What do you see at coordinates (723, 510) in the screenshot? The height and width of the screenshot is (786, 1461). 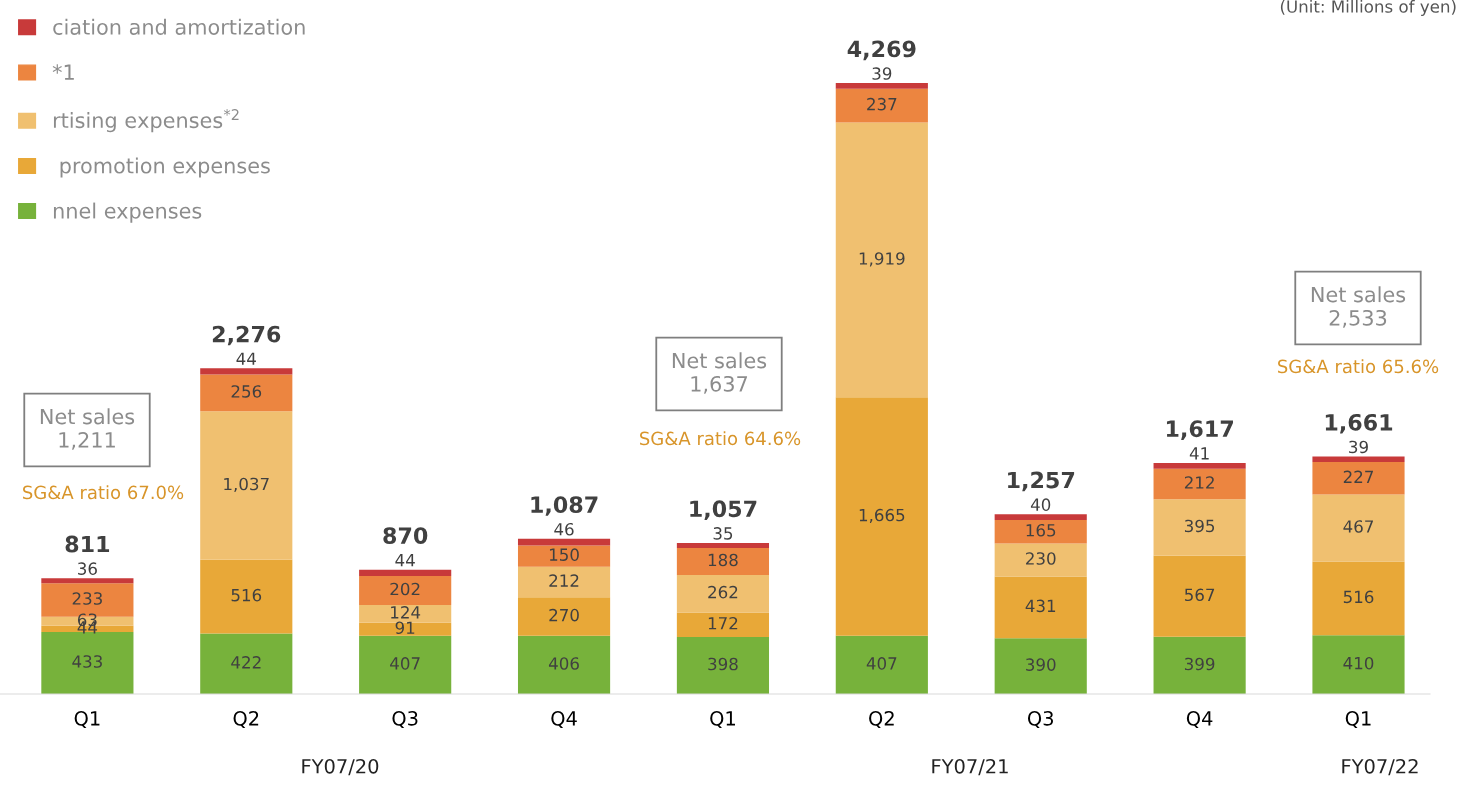 I see `total-label: 1,057` at bounding box center [723, 510].